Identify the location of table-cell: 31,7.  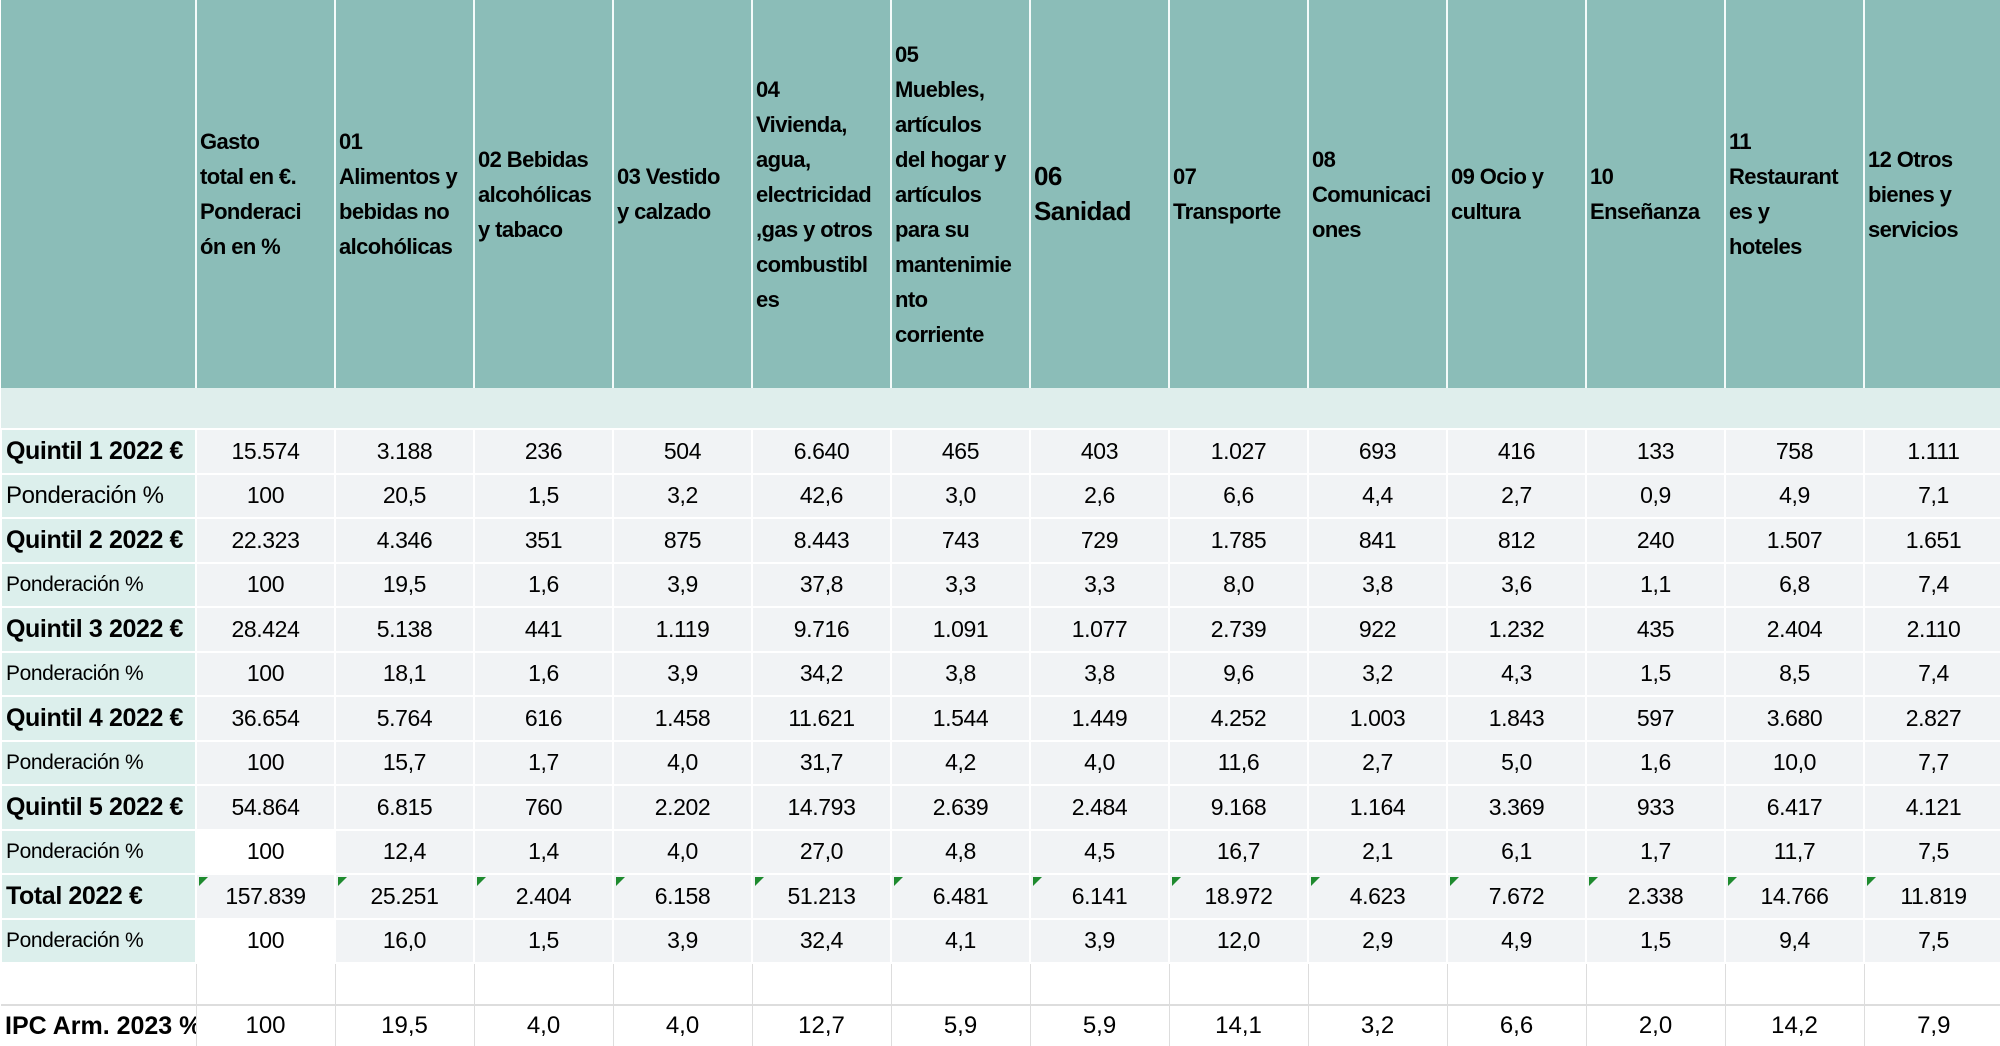
(821, 762).